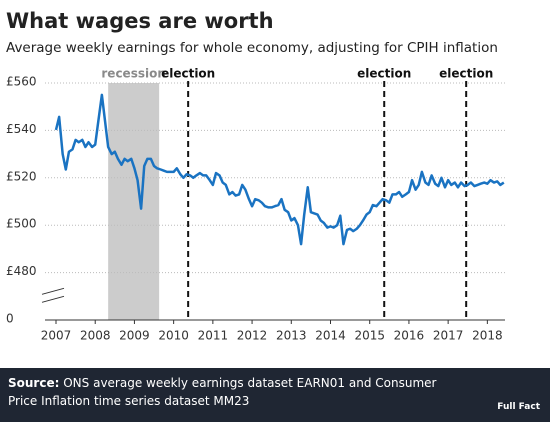 The image size is (550, 422). Describe the element at coordinates (21, 176) in the screenshot. I see `y-tick-label: £520` at that location.